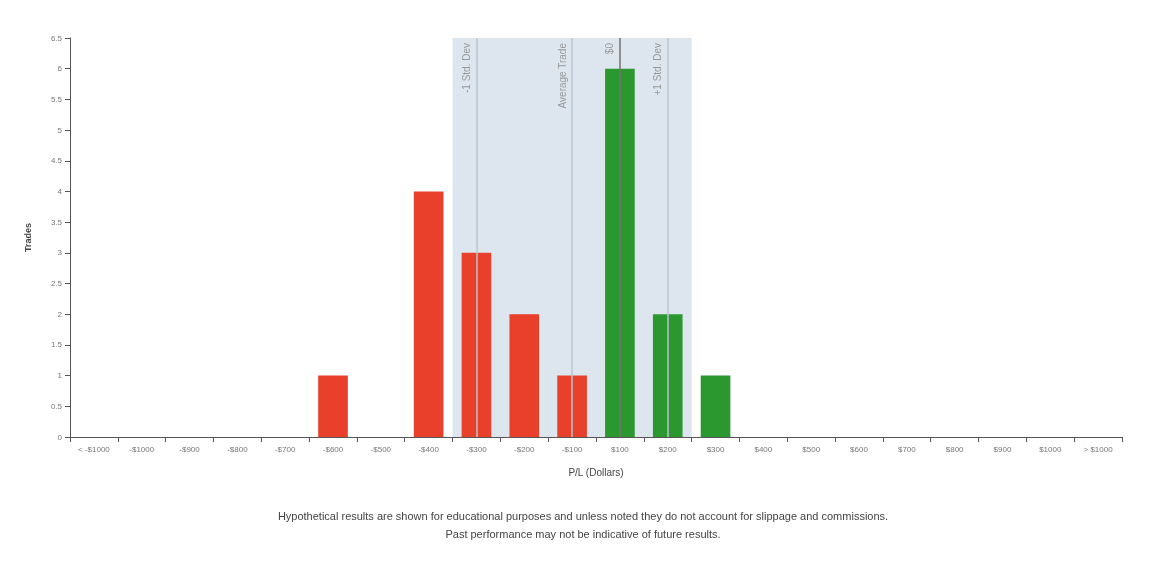  Describe the element at coordinates (60, 376) in the screenshot. I see `y-tick-label: 1` at that location.